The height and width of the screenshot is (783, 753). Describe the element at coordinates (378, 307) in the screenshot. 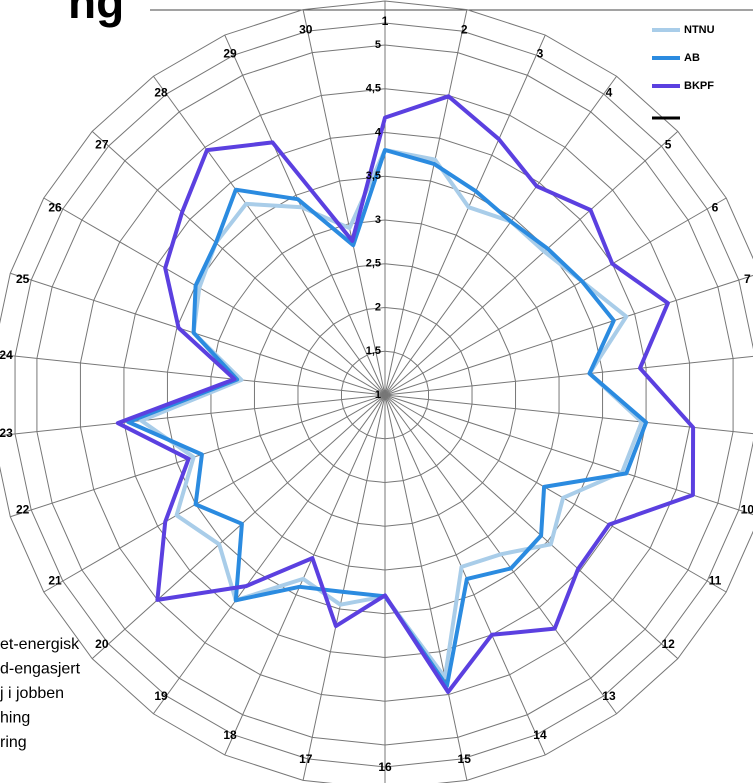

I see `r-tick-label: 2` at that location.